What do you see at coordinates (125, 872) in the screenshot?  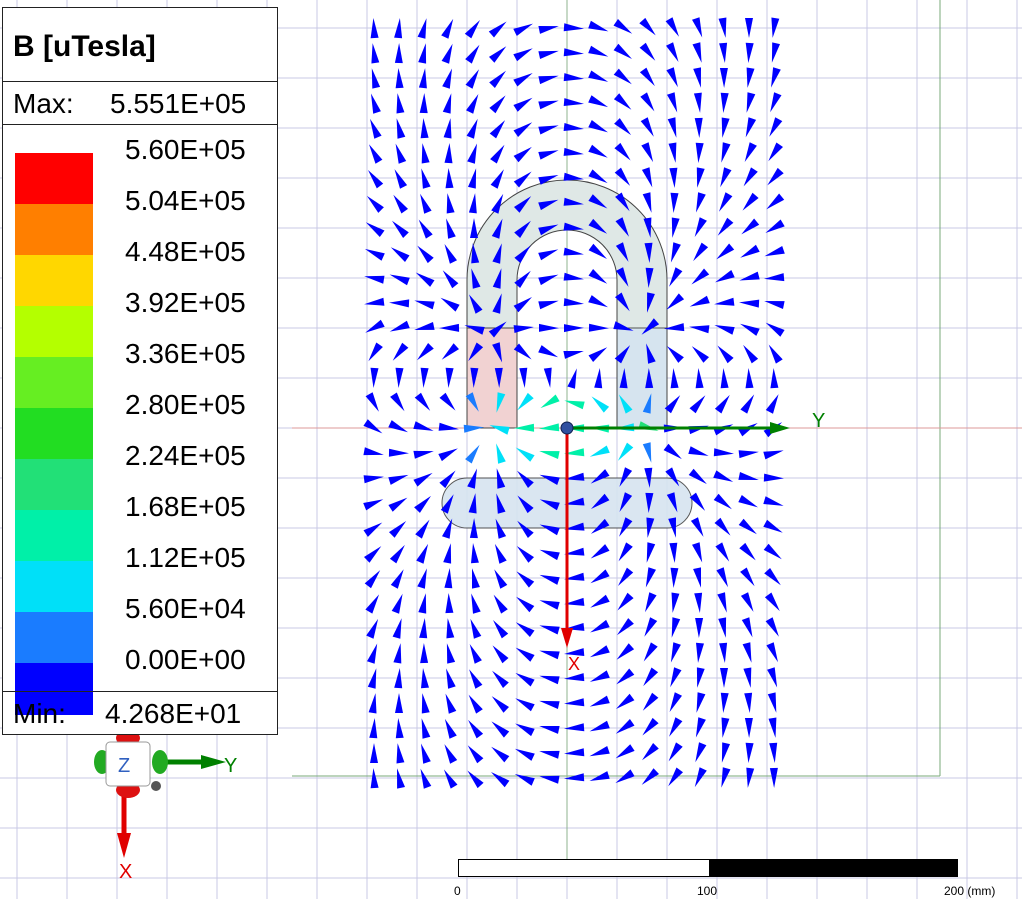 I see `triad-x-label: X` at bounding box center [125, 872].